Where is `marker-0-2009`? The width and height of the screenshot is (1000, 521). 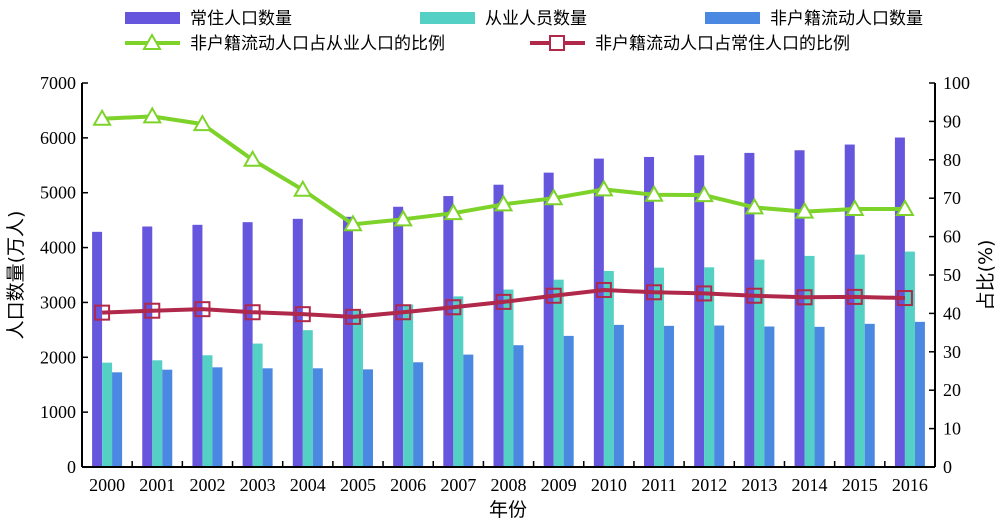 marker-0-2009 is located at coordinates (553, 197).